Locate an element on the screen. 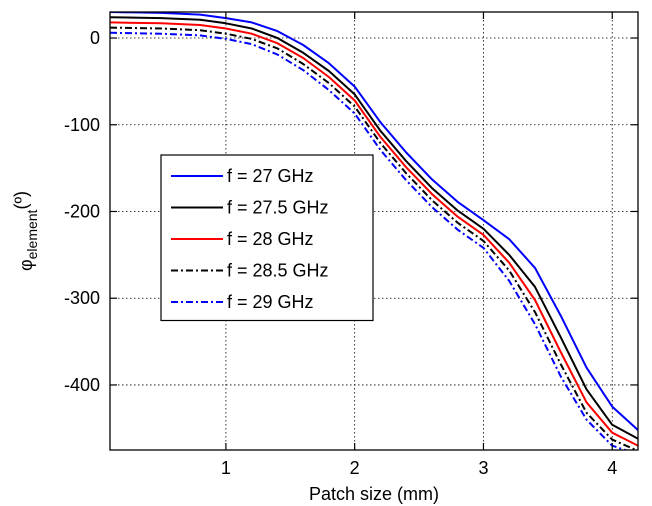 Image resolution: width=652 pixels, height=506 pixels. legend-label: f = 28.5 GHz is located at coordinates (278, 271).